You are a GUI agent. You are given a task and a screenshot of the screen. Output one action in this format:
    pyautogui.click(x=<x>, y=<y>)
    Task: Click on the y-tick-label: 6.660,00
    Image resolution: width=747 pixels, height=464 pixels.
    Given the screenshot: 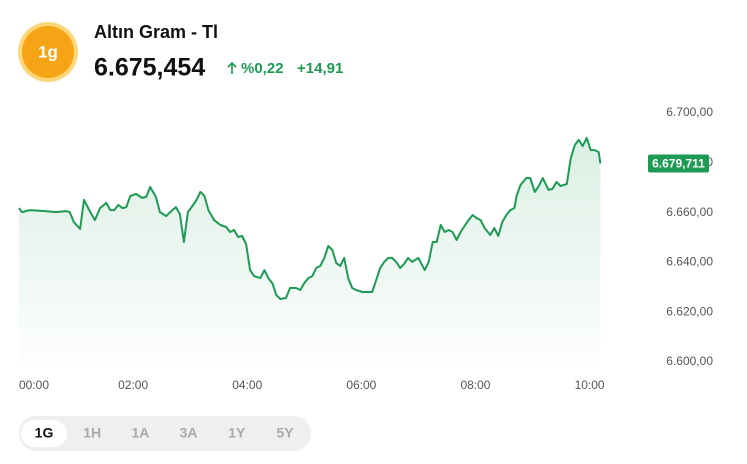 What is the action you would take?
    pyautogui.click(x=689, y=212)
    